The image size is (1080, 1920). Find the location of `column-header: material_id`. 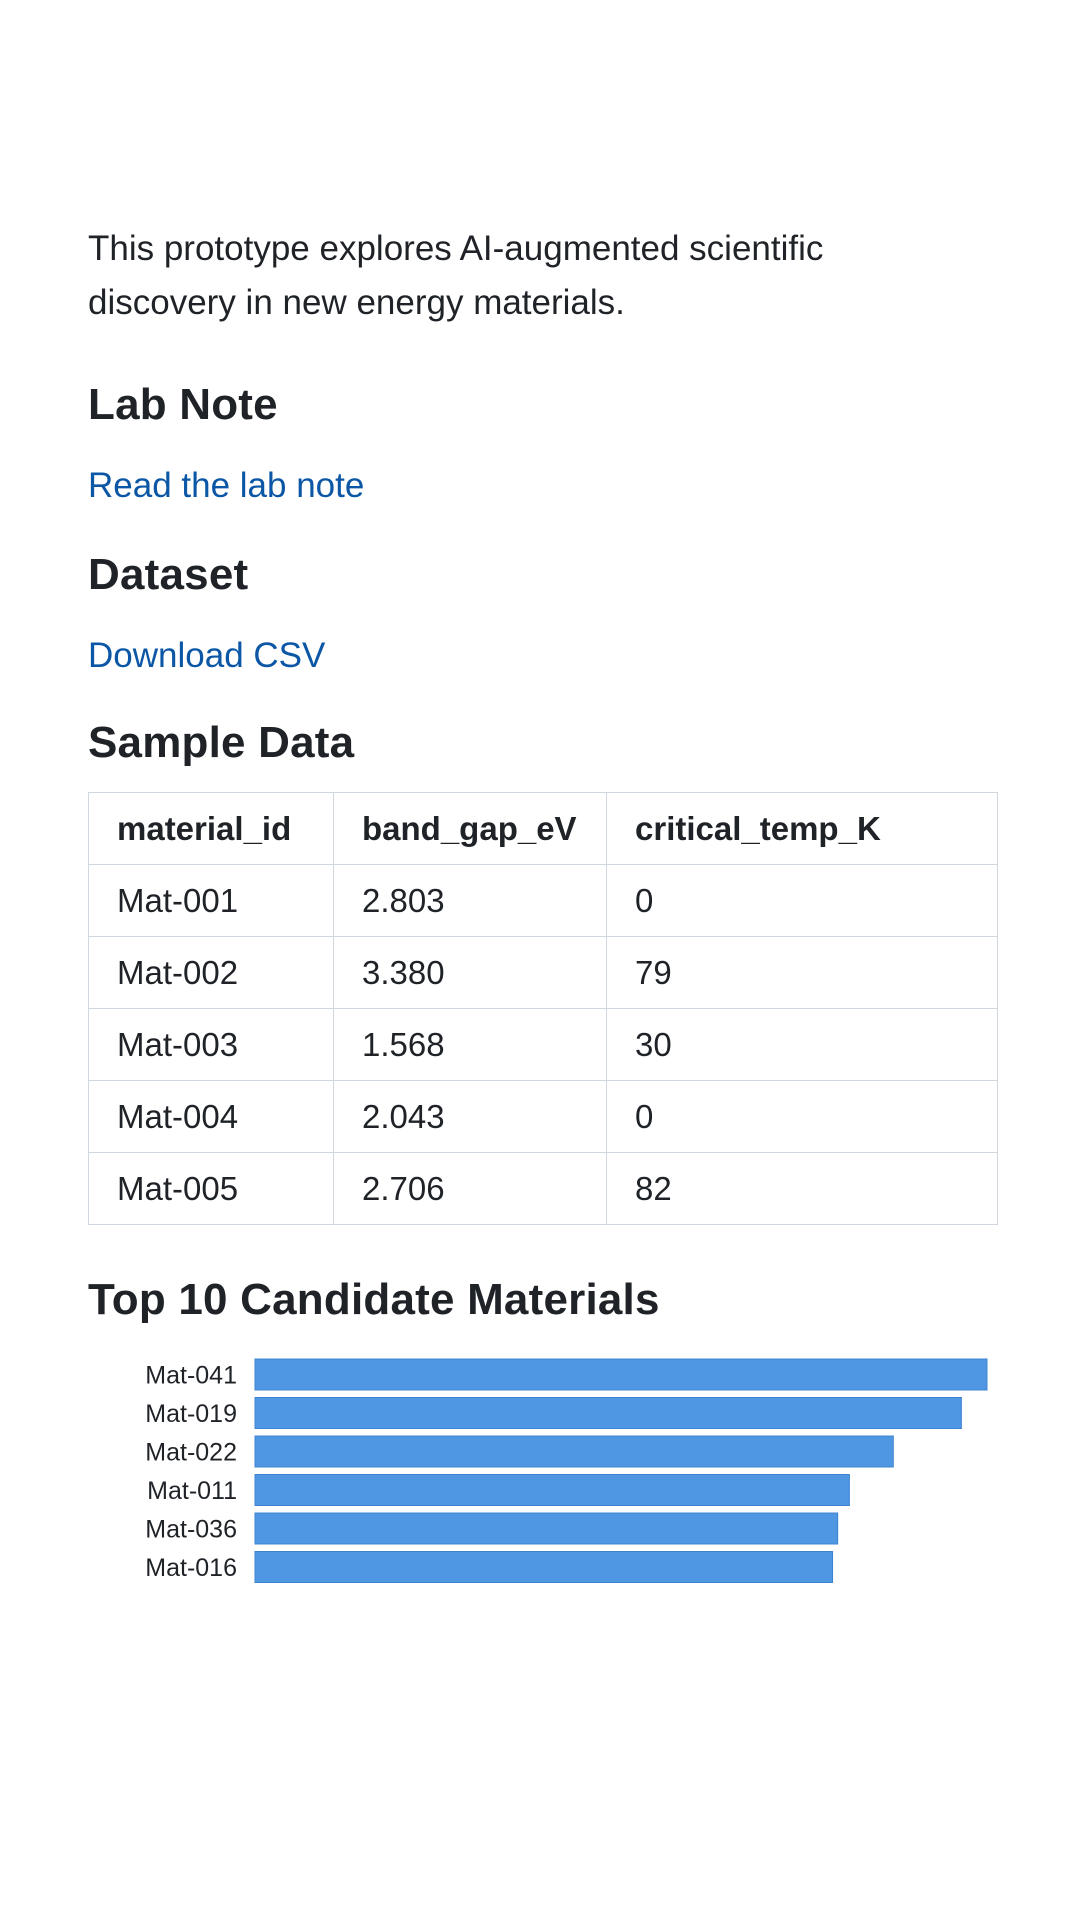

column-header: material_id is located at coordinates (211, 828).